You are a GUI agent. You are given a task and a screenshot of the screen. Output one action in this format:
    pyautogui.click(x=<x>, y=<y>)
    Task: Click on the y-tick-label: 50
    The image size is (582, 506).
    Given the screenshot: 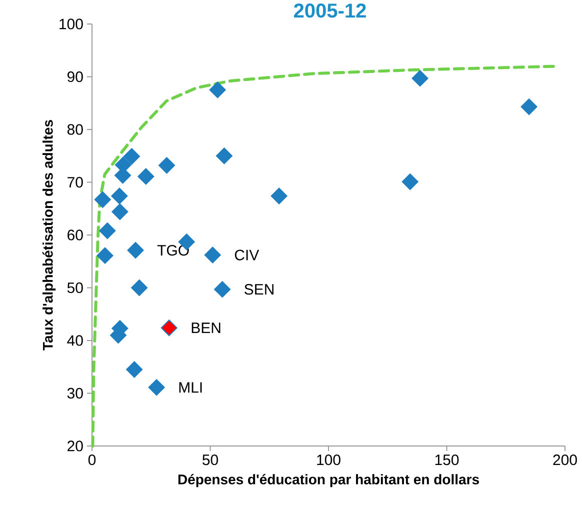 What is the action you would take?
    pyautogui.click(x=75, y=288)
    